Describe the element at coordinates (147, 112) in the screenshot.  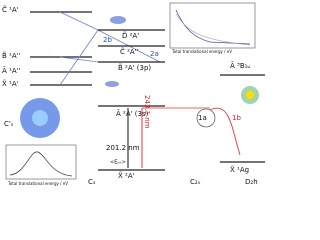
I see `wavelength-label: 243.1 nm` at that location.